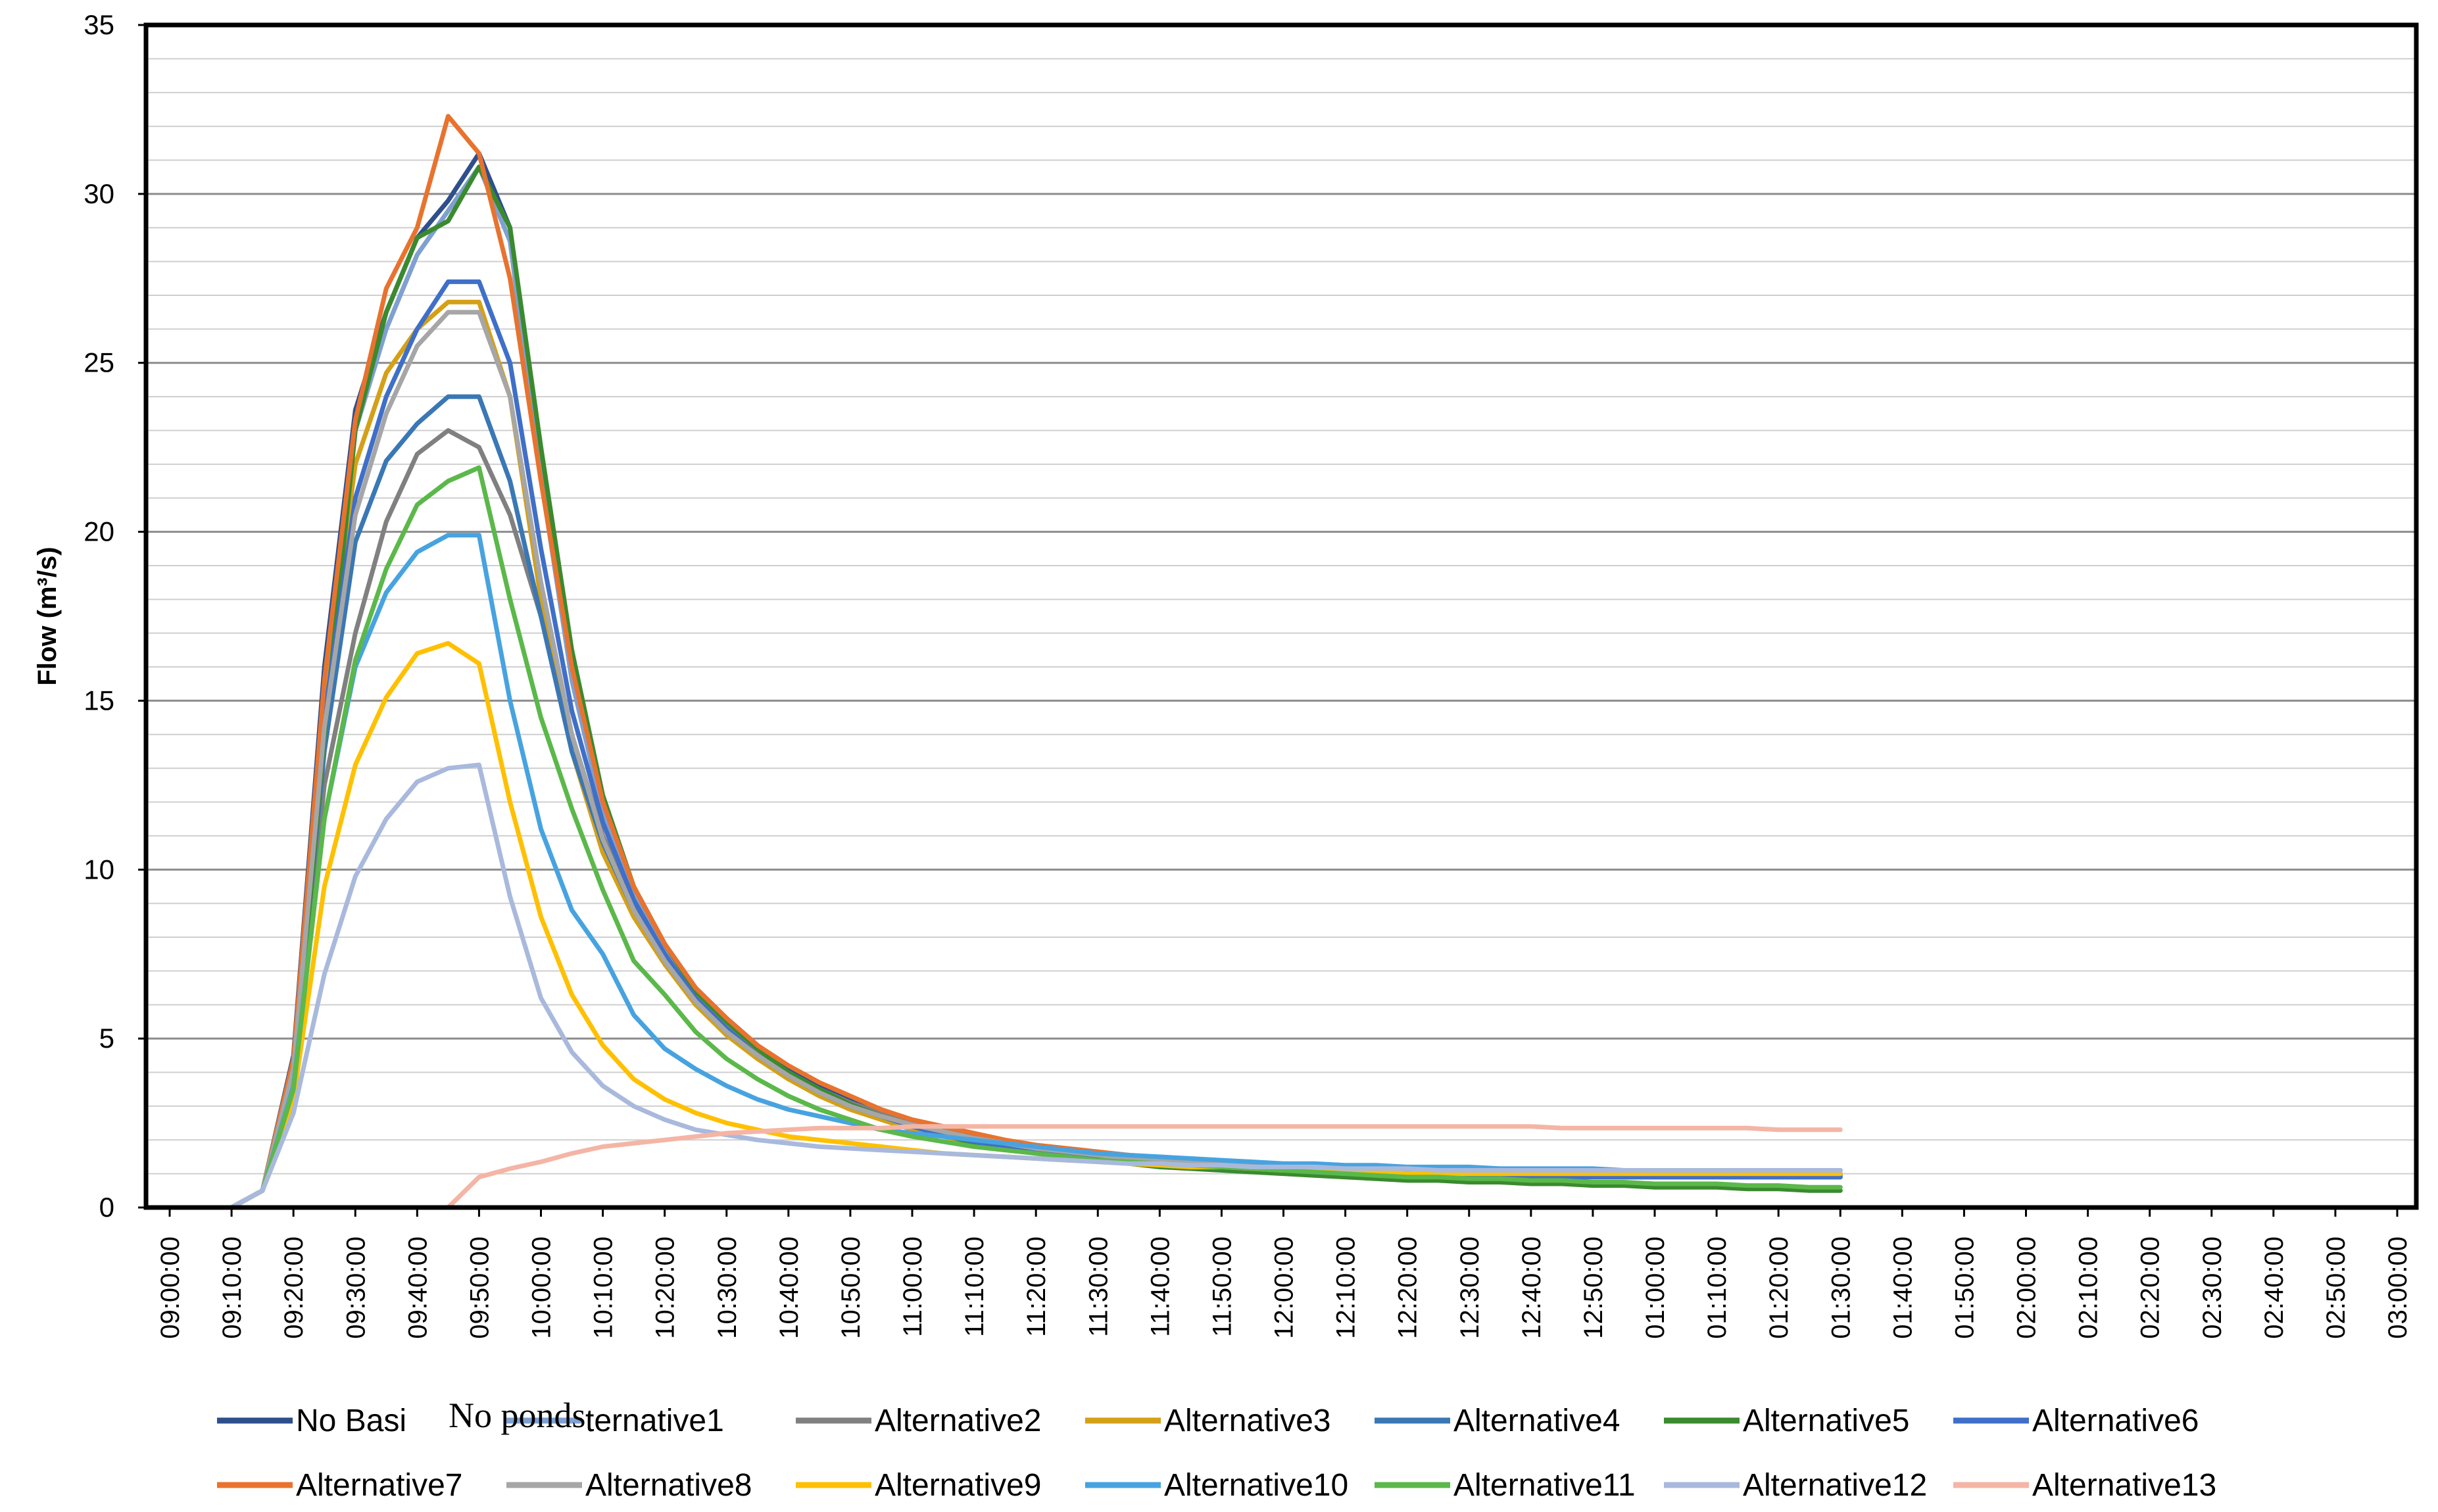 This screenshot has width=2438, height=1512. I want to click on x-tick-label: 12:00:00, so click(1284, 1287).